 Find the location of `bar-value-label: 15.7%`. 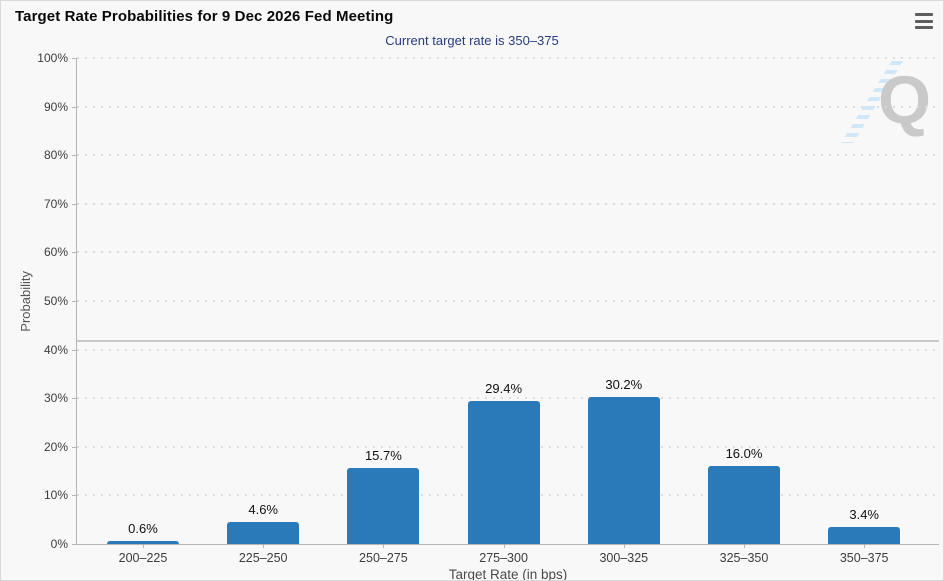

bar-value-label: 15.7% is located at coordinates (383, 455).